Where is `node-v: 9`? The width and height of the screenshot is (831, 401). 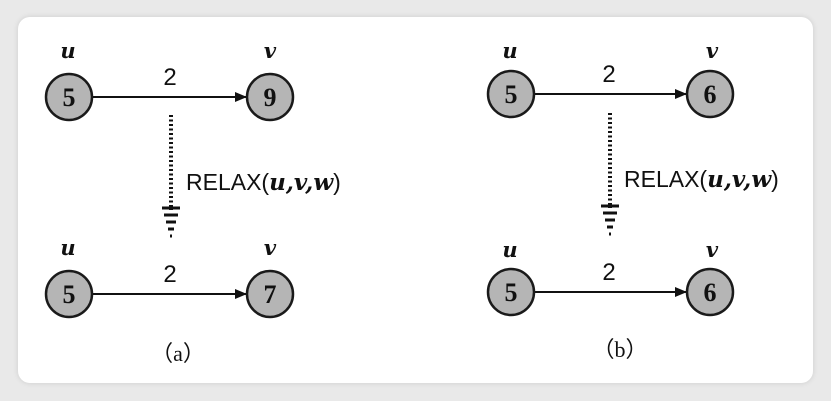
node-v: 9 is located at coordinates (270, 97).